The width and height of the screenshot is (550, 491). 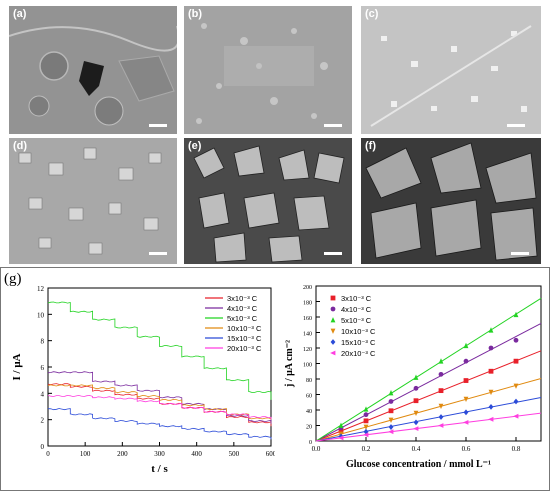 I want to click on x-tick-label: 100, so click(x=85, y=454).